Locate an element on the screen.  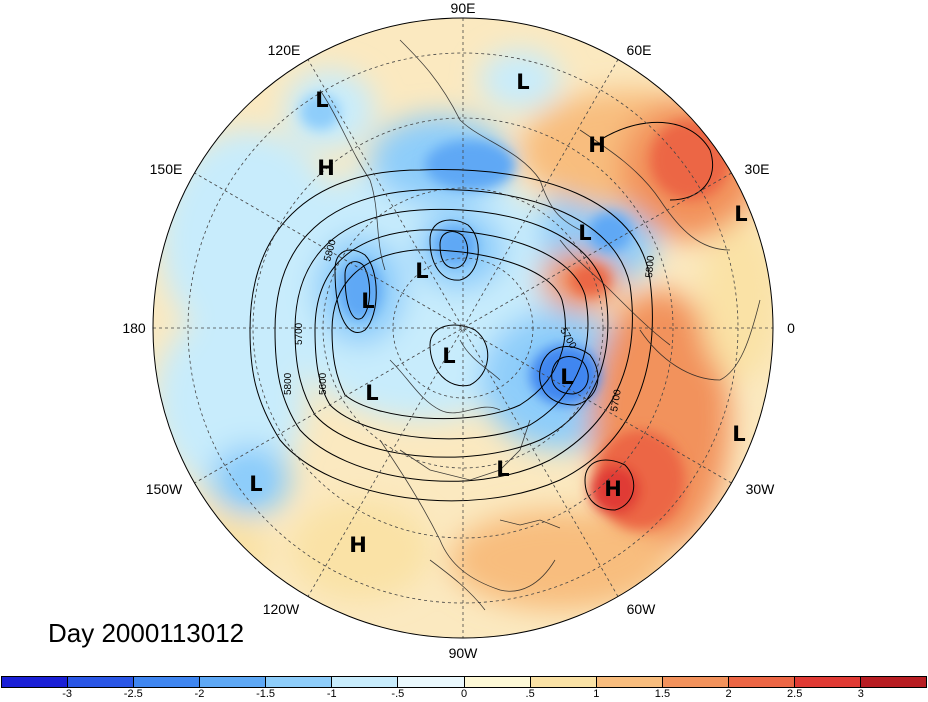
colorbar-tick-label: -.5 is located at coordinates (398, 694).